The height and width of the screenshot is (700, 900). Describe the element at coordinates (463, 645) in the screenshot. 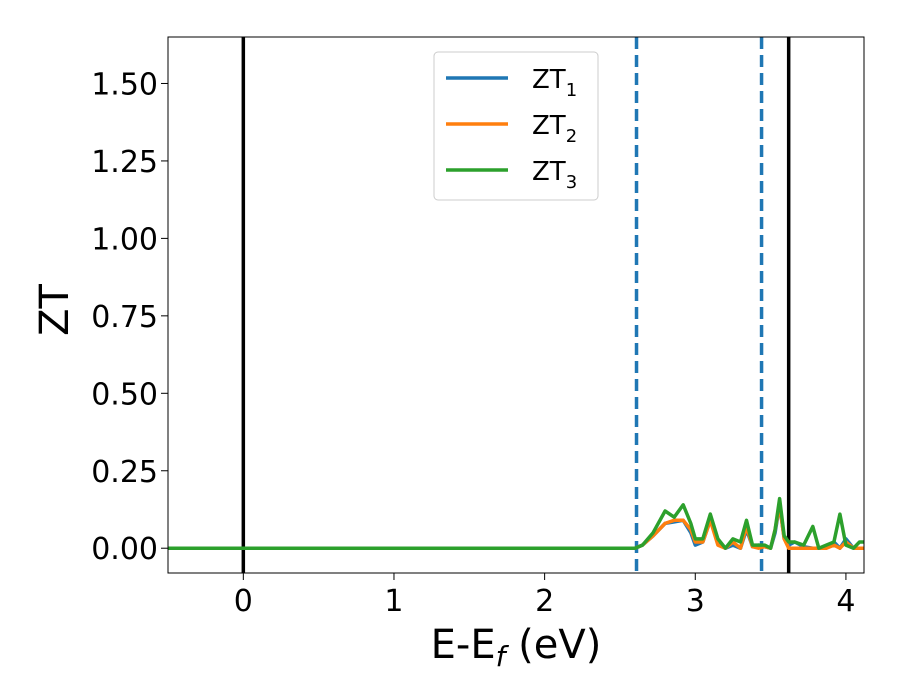

I see `x-axis-label-main: E-E` at that location.